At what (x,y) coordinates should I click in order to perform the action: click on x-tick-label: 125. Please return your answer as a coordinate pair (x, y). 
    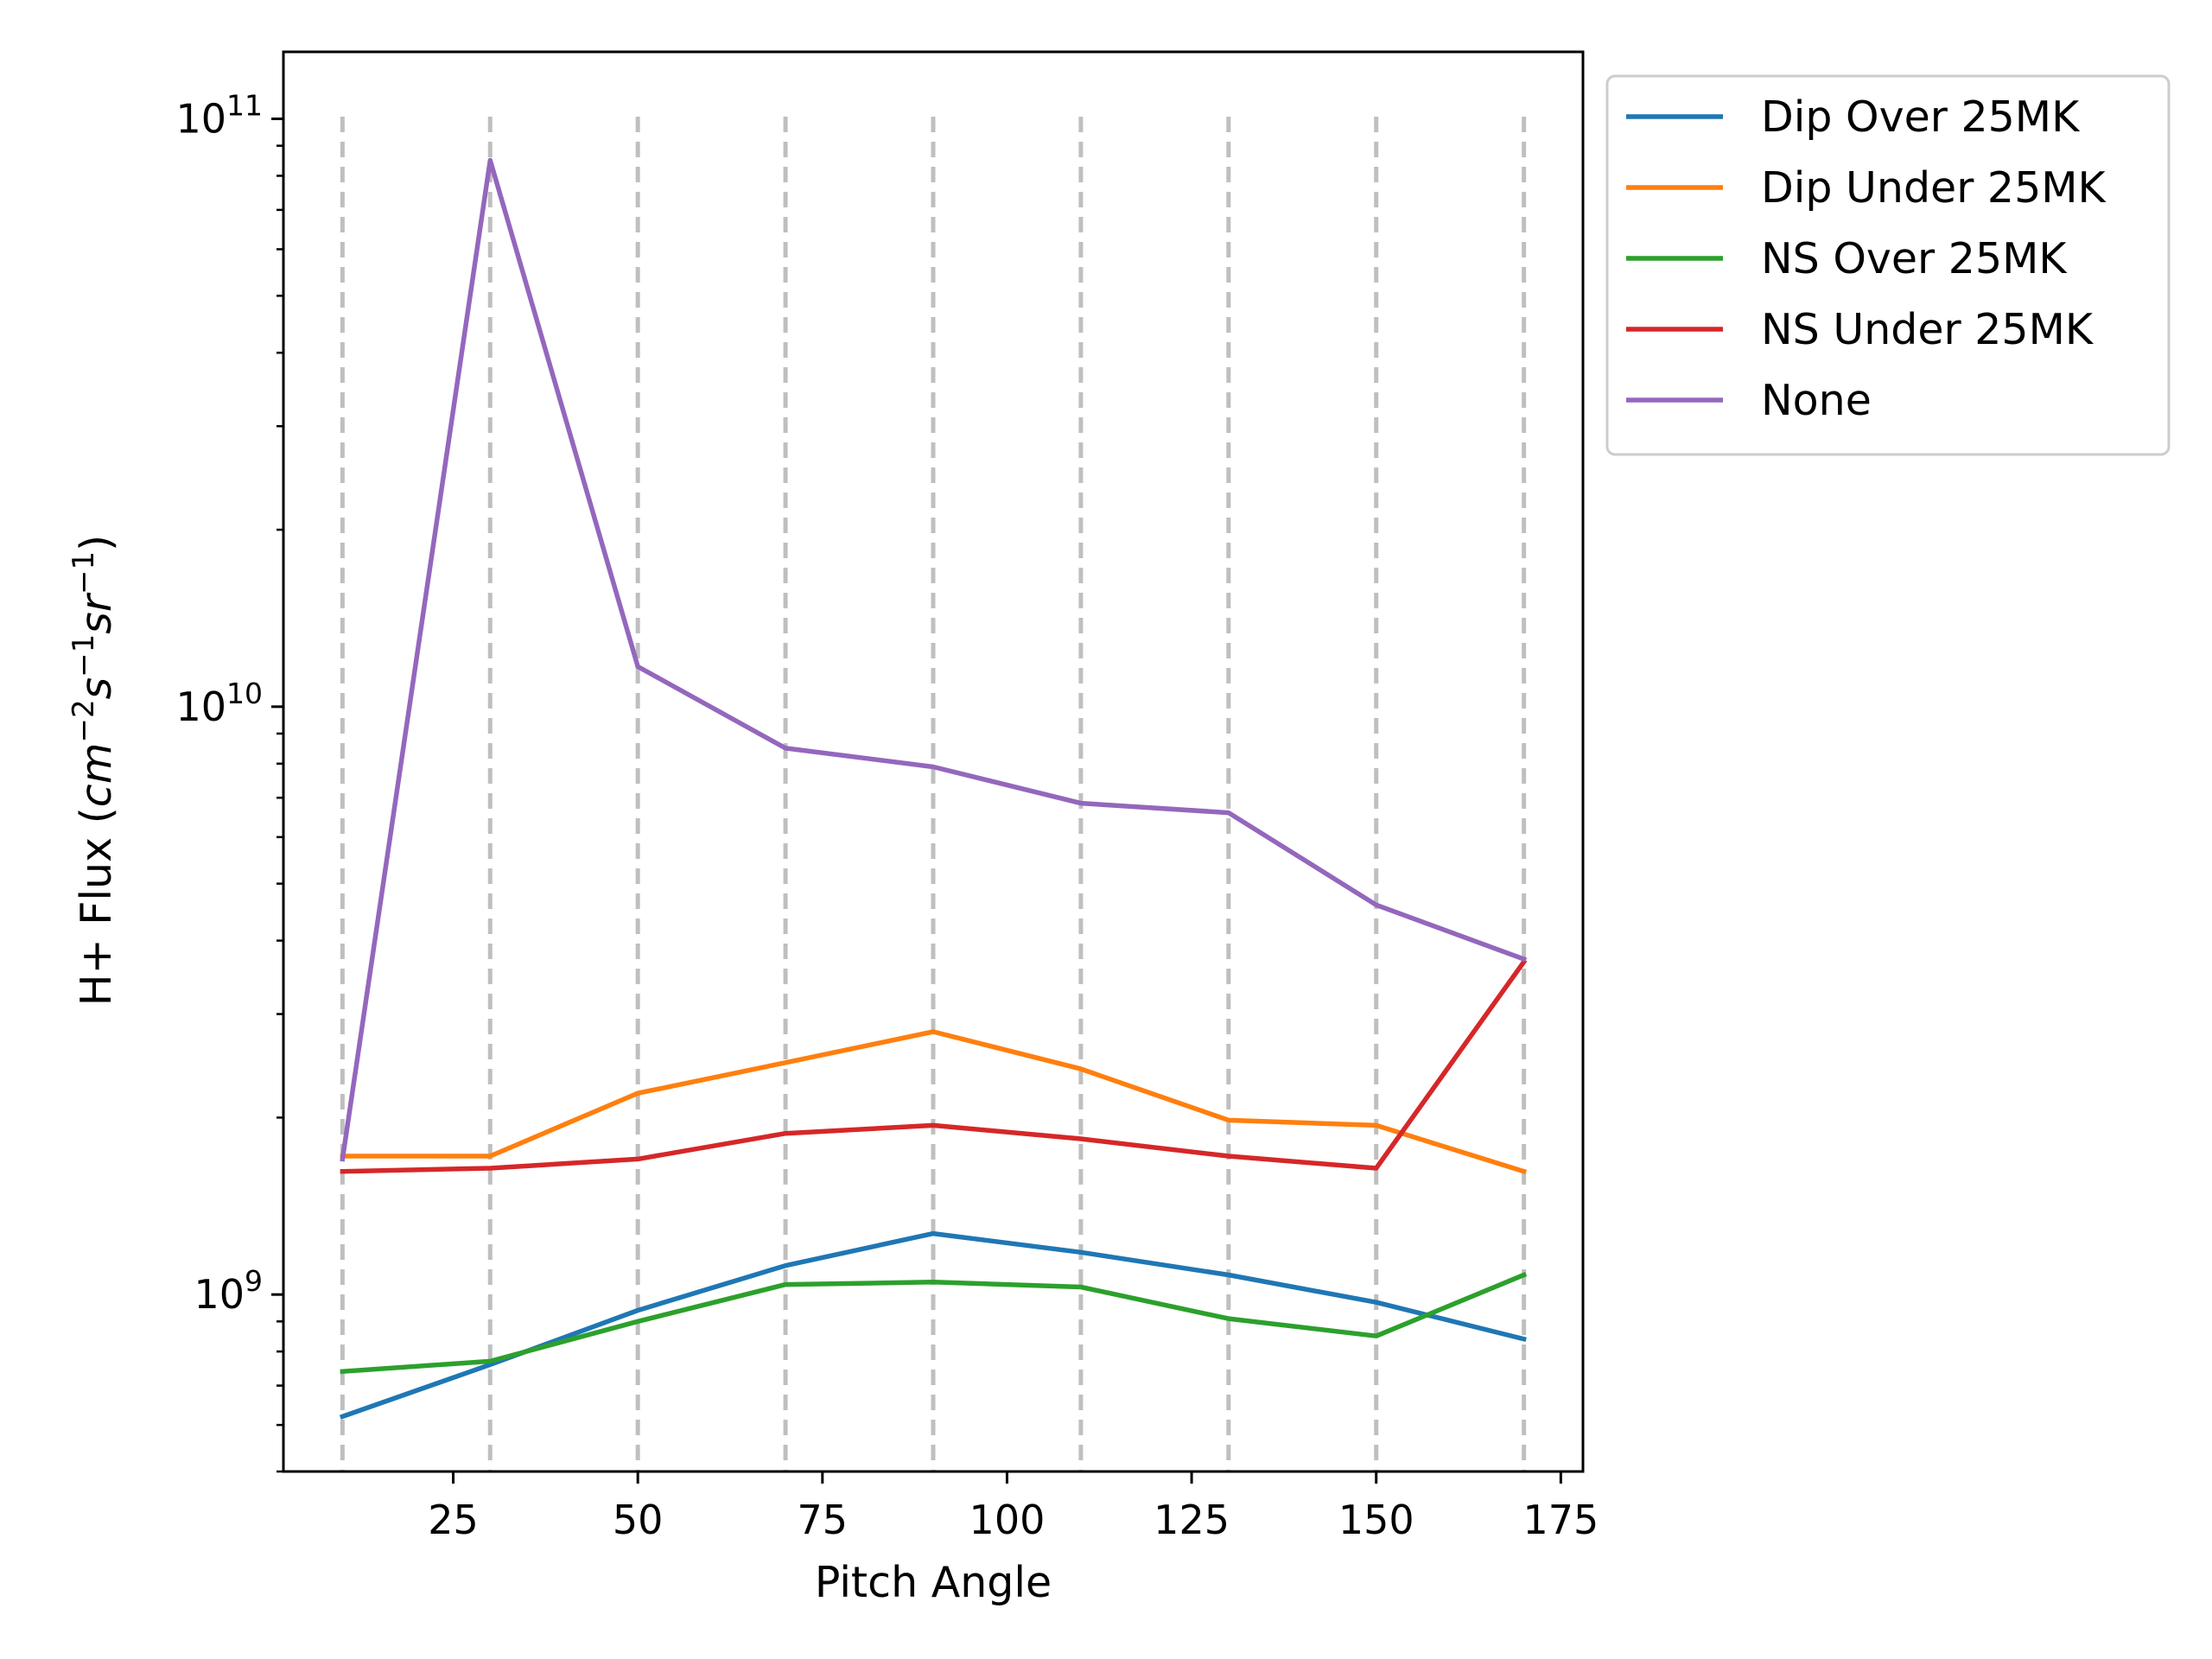
    Looking at the image, I should click on (1192, 1520).